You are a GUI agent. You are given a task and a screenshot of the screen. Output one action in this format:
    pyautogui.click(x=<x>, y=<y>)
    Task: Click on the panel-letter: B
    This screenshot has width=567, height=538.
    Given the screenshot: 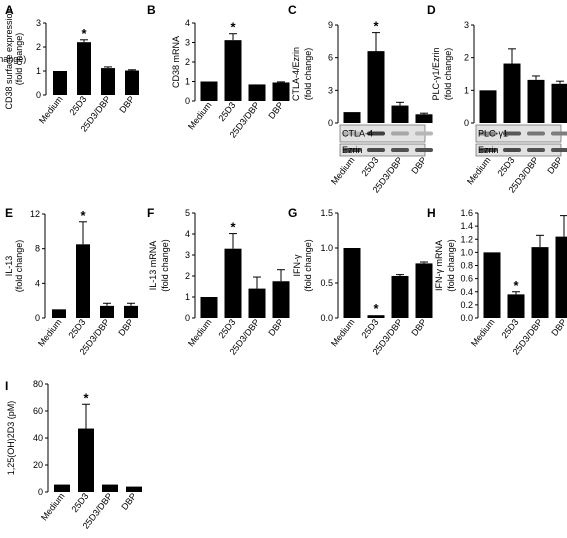 What is the action you would take?
    pyautogui.click(x=151, y=10)
    